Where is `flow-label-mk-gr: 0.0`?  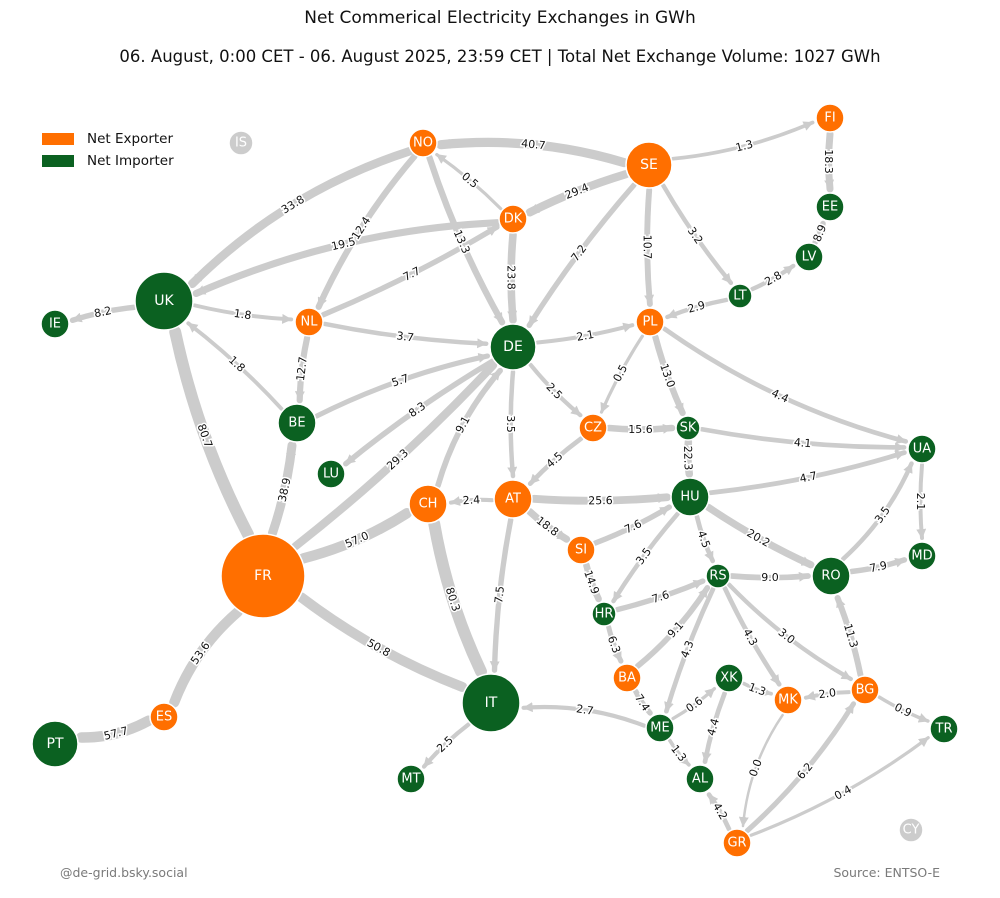
flow-label-mk-gr: 0.0 is located at coordinates (756, 768).